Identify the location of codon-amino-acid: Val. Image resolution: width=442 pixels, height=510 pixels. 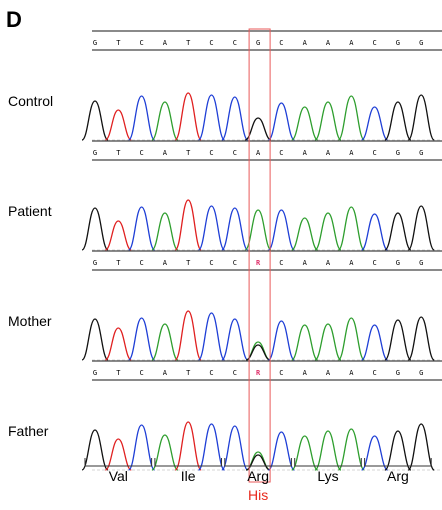
(118, 476).